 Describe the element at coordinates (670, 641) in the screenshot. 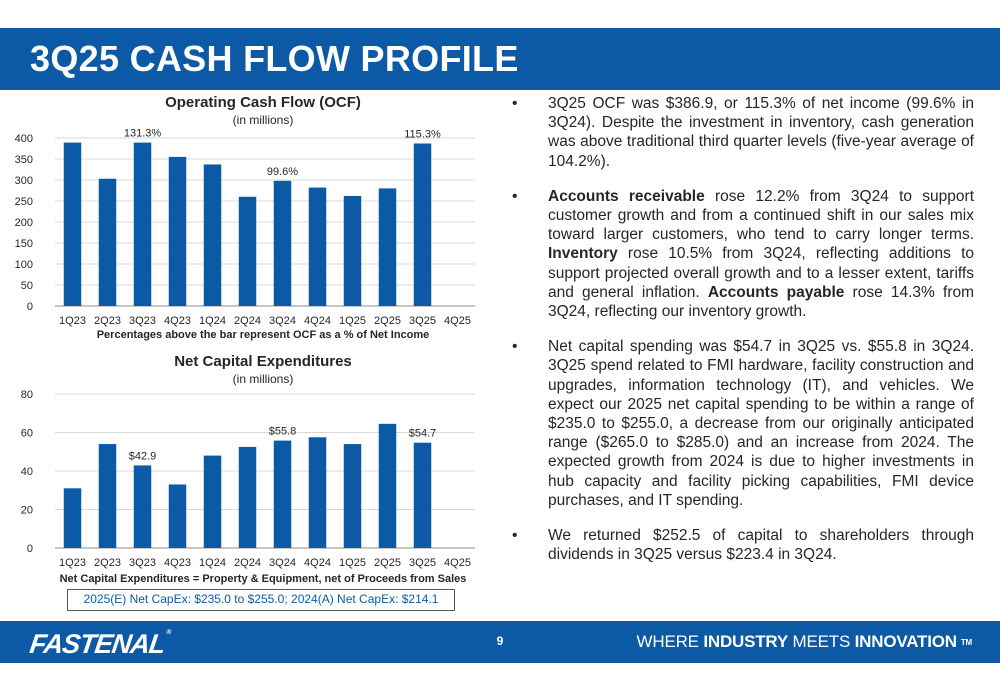

I see `tagline-part: WHERE` at that location.